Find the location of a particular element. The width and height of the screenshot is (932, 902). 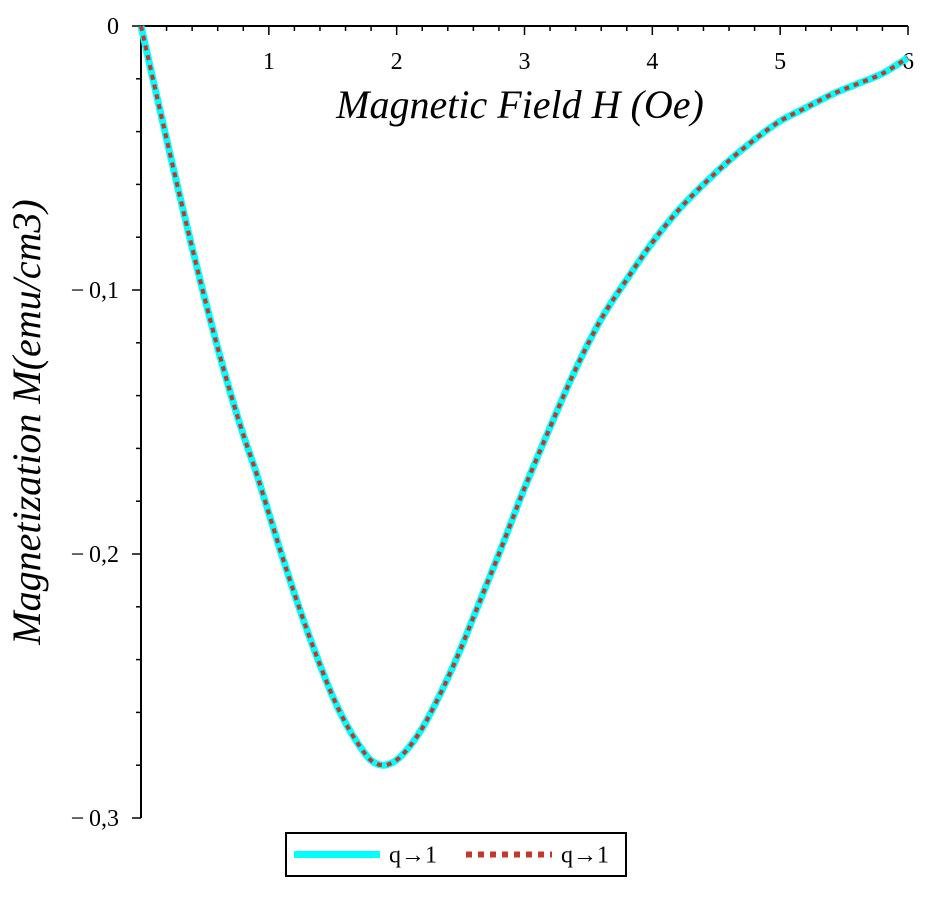

x-tick-label: 5 is located at coordinates (780, 62).